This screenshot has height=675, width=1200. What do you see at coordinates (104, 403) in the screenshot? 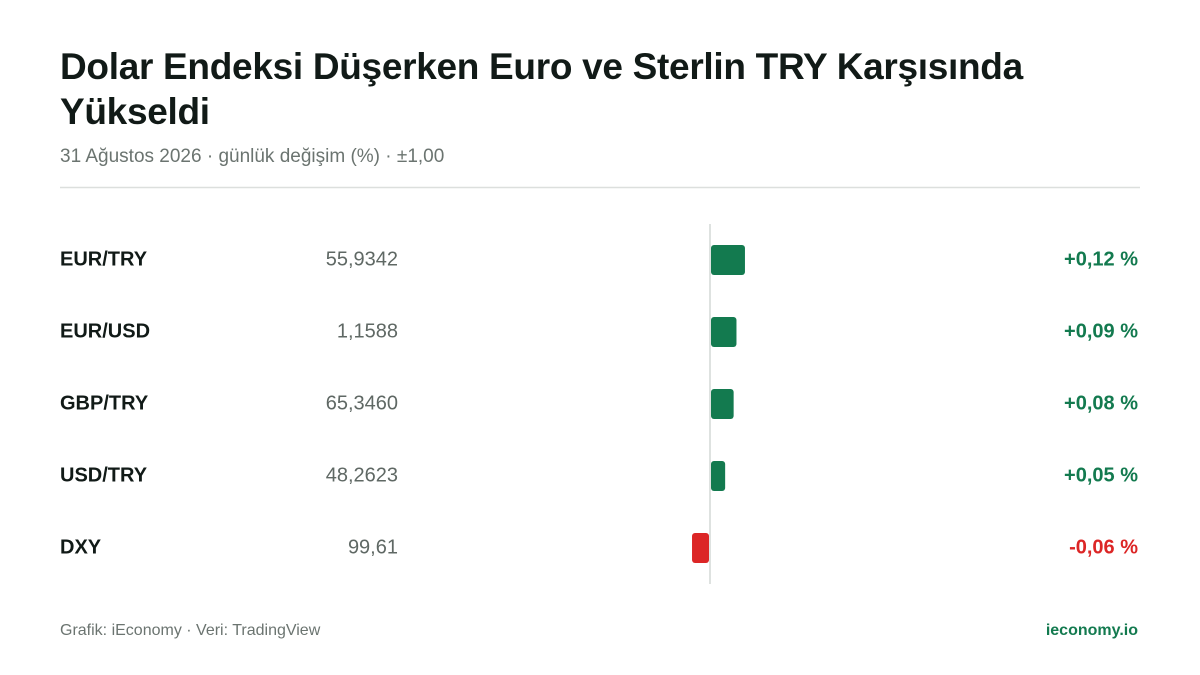
I see `category-label: GBP/TRY` at bounding box center [104, 403].